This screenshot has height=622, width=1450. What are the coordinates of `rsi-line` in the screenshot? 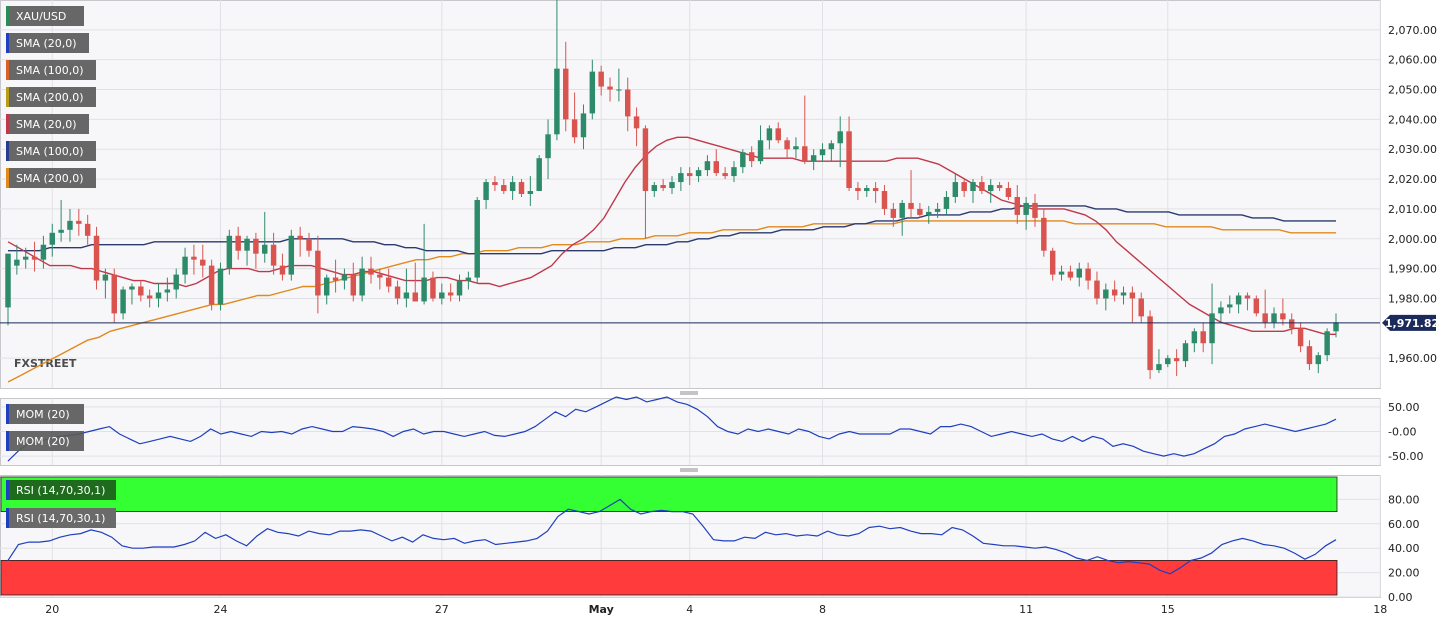 It's located at (672, 536).